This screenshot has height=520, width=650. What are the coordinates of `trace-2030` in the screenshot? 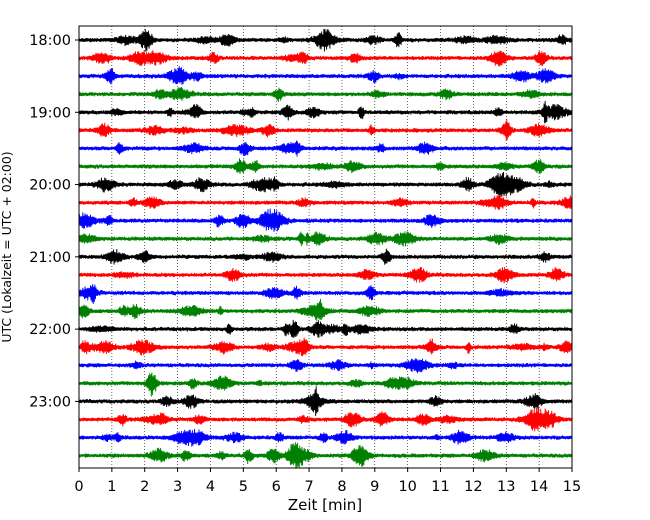 It's located at (325, 220).